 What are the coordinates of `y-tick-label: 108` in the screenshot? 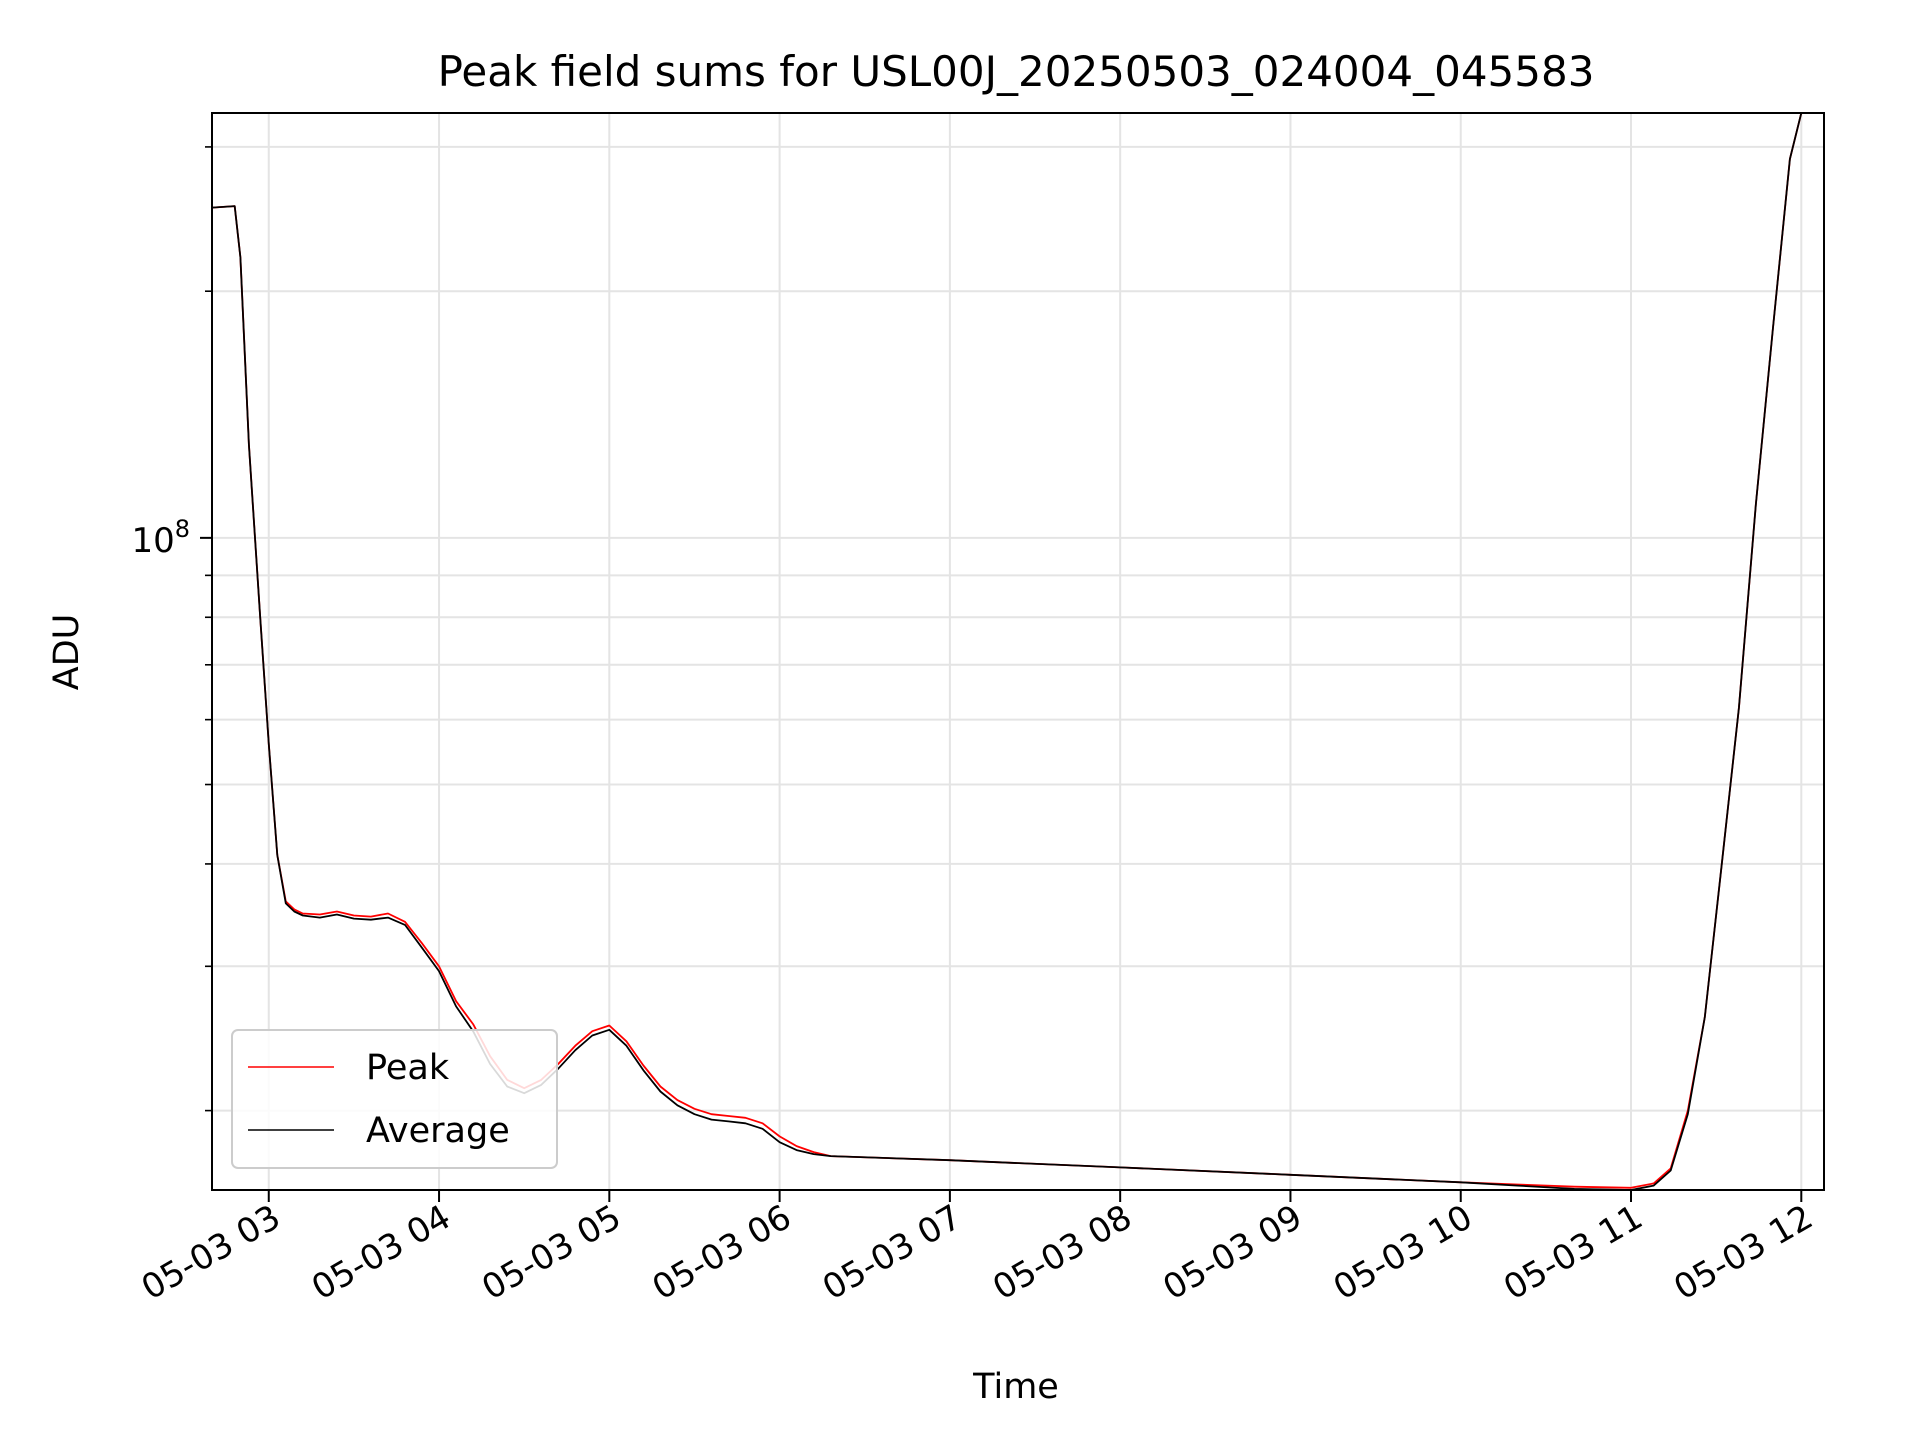 It's located at (160, 538).